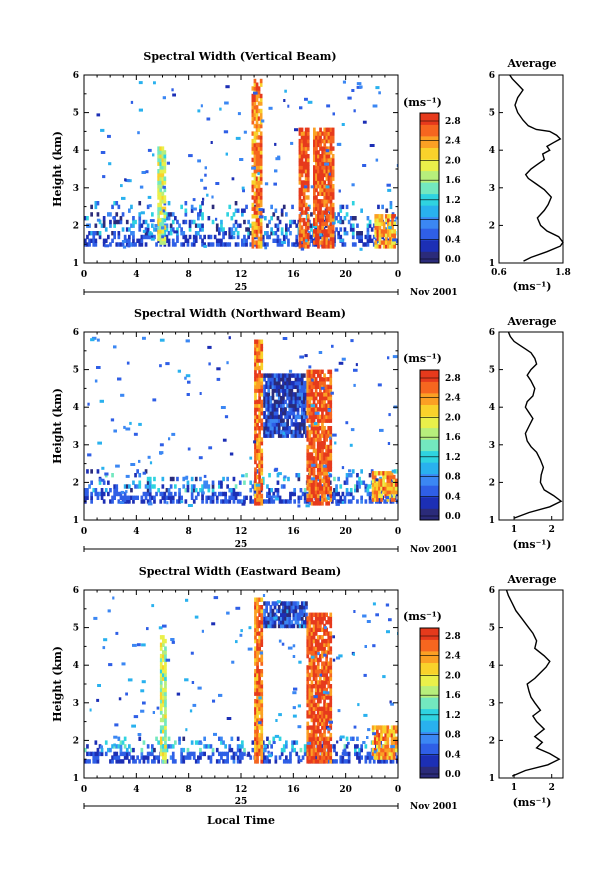 This screenshot has height=875, width=614. What do you see at coordinates (492, 666) in the screenshot?
I see `average-y-tick-label: 4` at bounding box center [492, 666].